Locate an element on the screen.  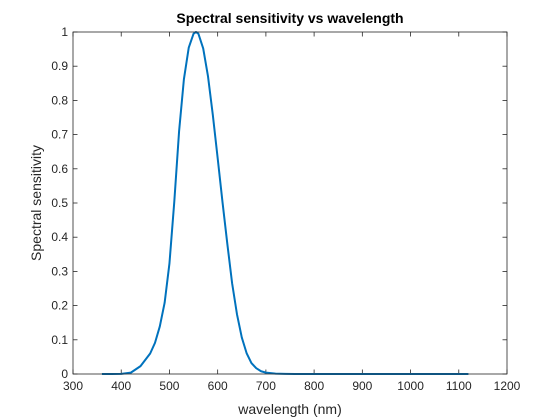
x-tick-label: 1000 is located at coordinates (410, 386).